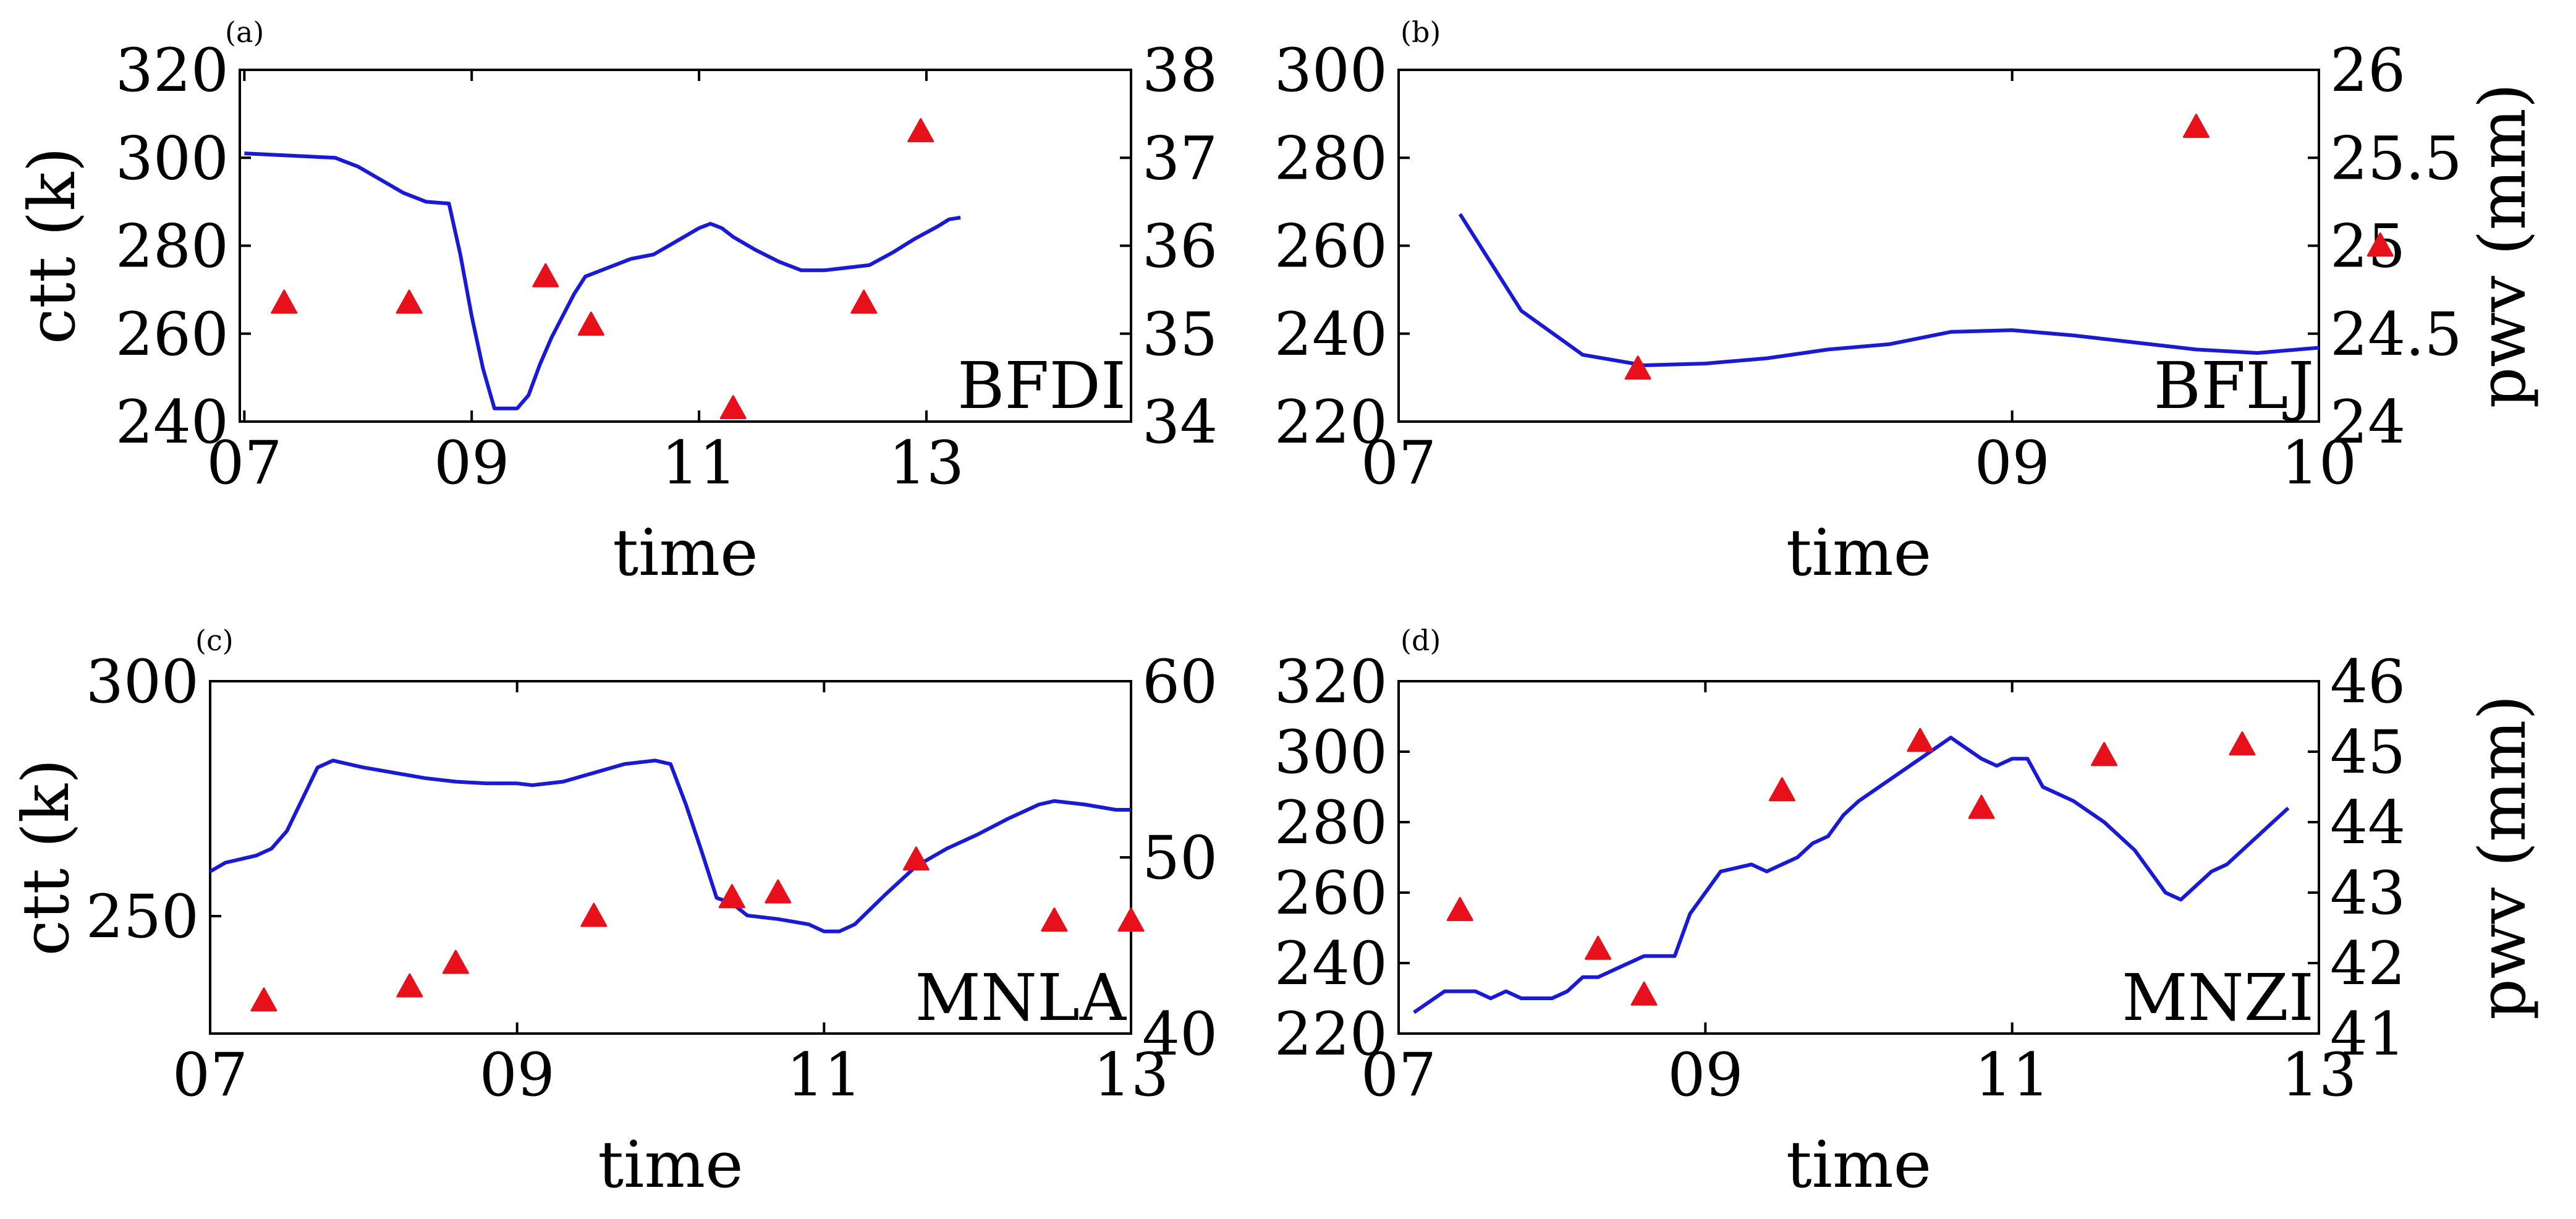 Image resolution: width=2576 pixels, height=1219 pixels. I want to click on y-right-tick-label: 24.5, so click(2396, 334).